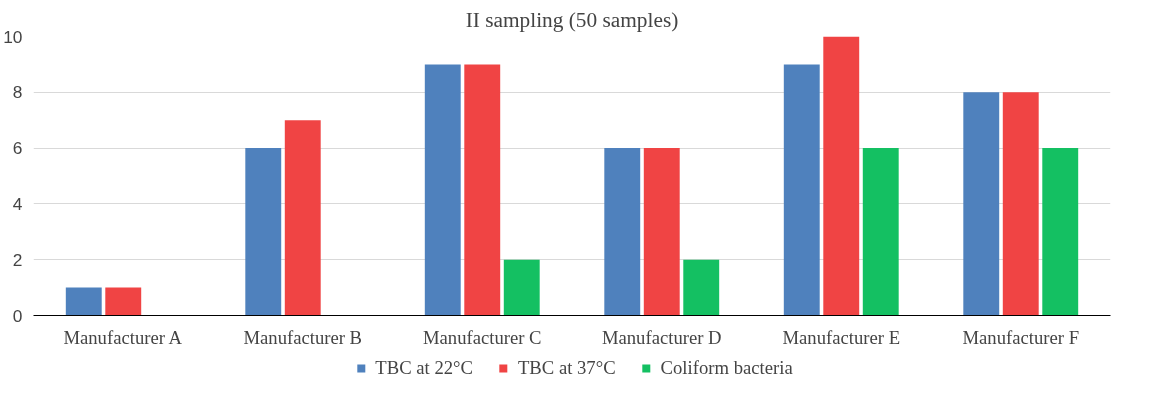 The width and height of the screenshot is (1163, 401). I want to click on legend-label: Coliform bacteria, so click(726, 368).